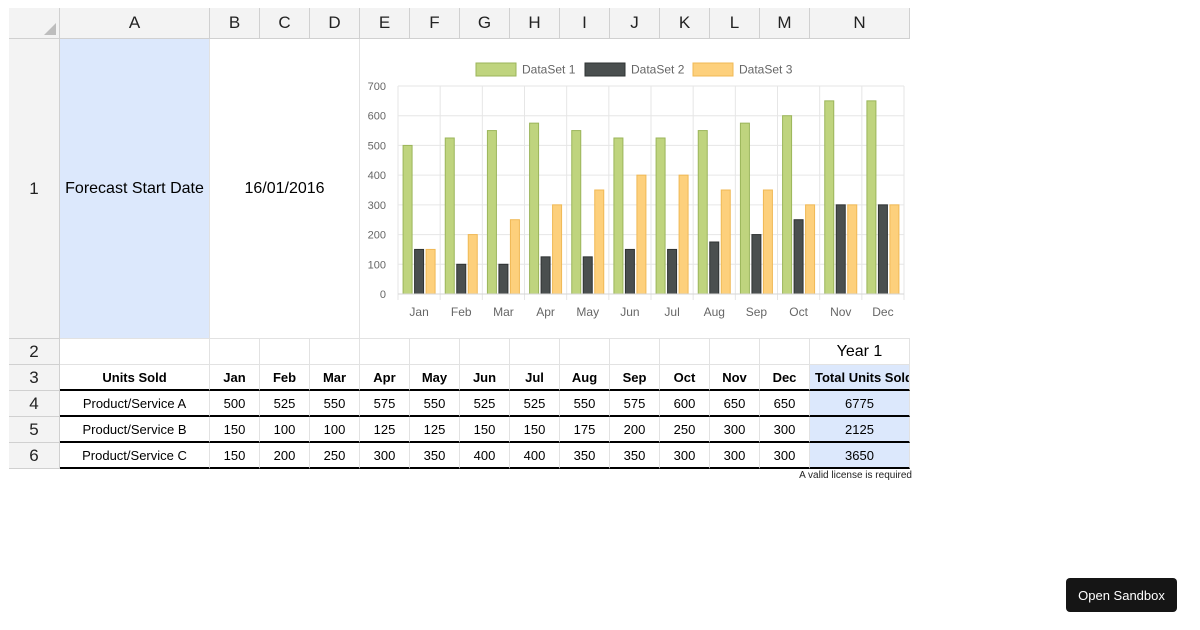 This screenshot has height=630, width=1200. Describe the element at coordinates (435, 352) in the screenshot. I see `row2-cell-f` at that location.